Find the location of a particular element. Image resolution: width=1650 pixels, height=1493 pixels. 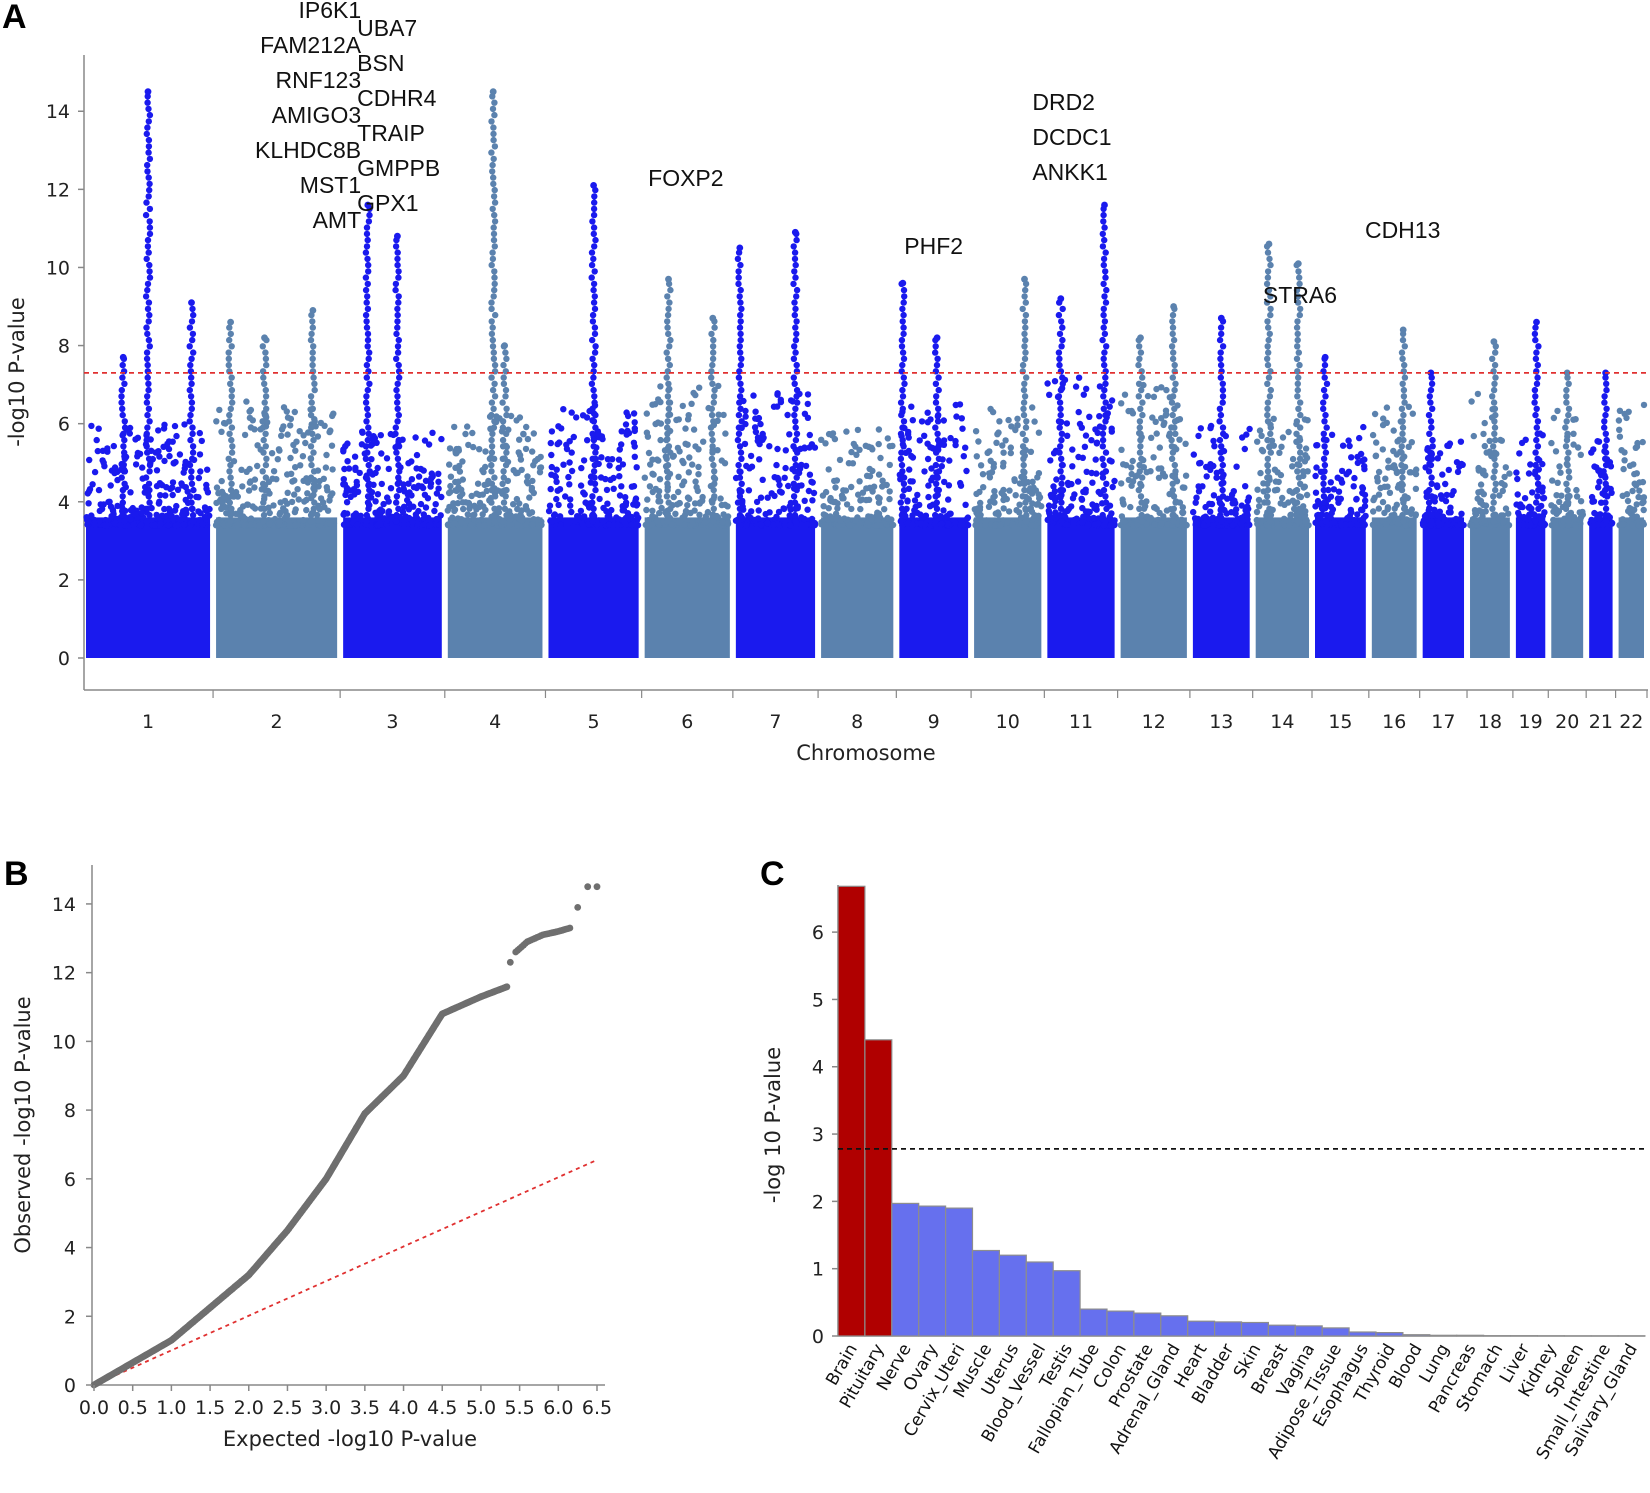

chromosome-15-points is located at coordinates (1340, 505).